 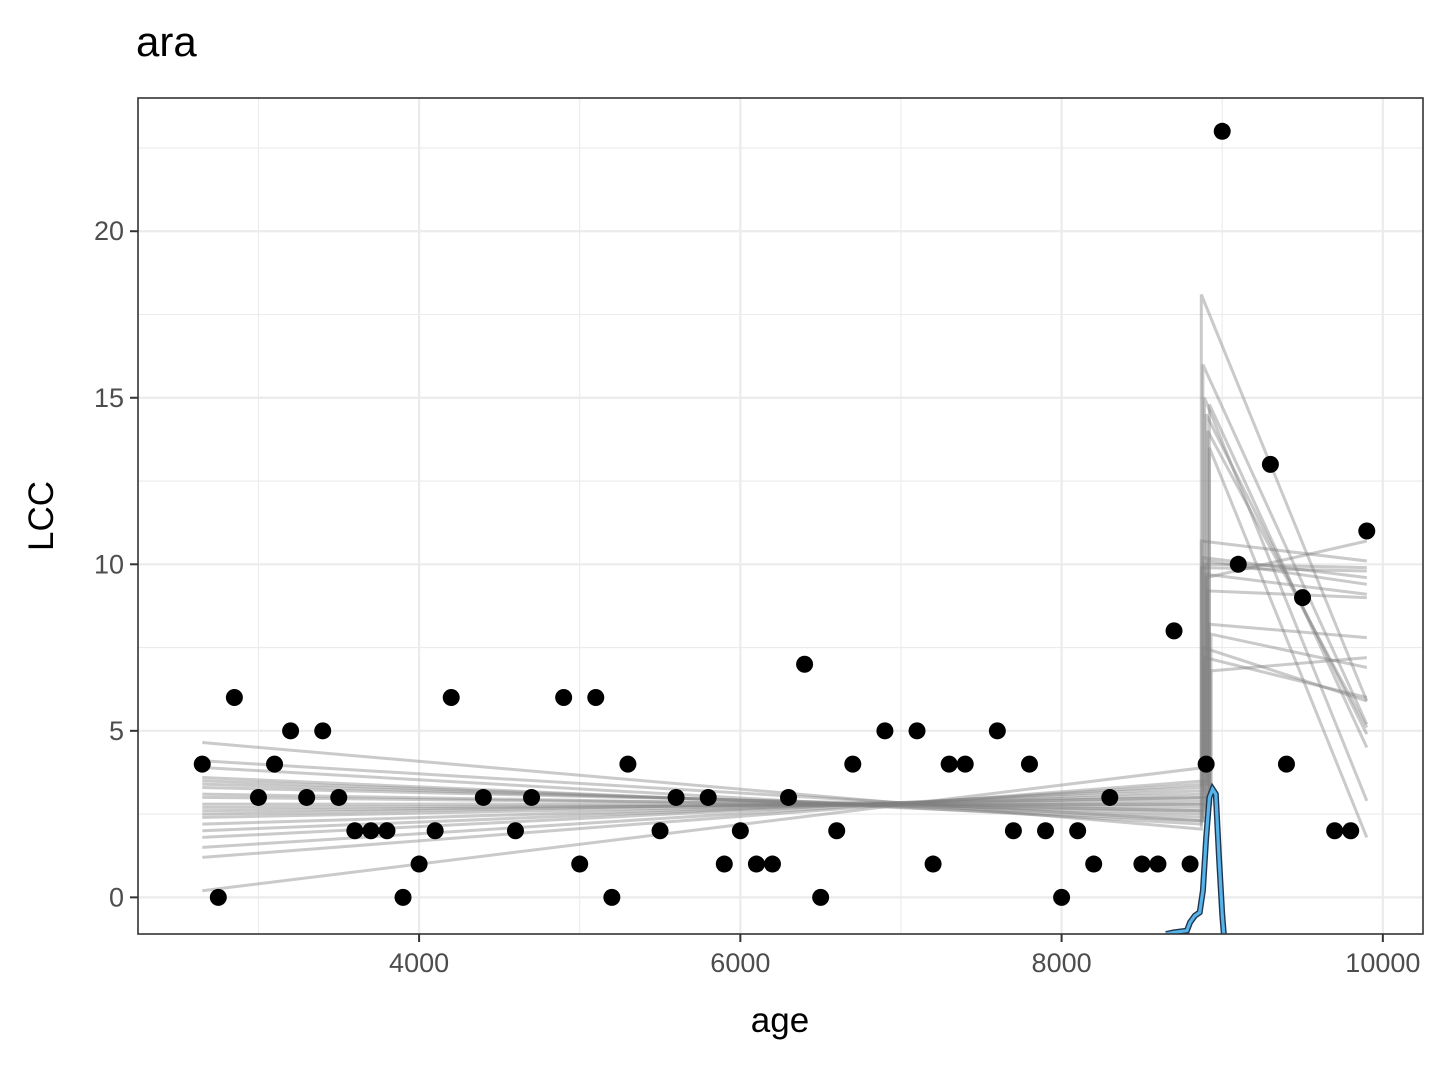 What do you see at coordinates (41, 516) in the screenshot?
I see `y-axis-title: LCC` at bounding box center [41, 516].